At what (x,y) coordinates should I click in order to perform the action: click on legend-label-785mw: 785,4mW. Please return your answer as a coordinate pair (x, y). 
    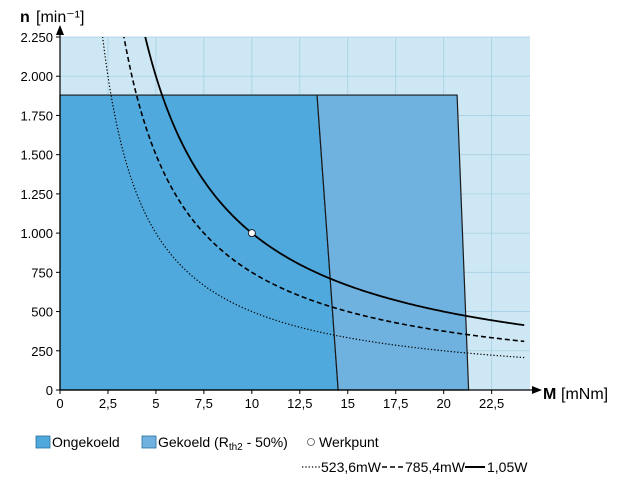
    Looking at the image, I should click on (435, 467).